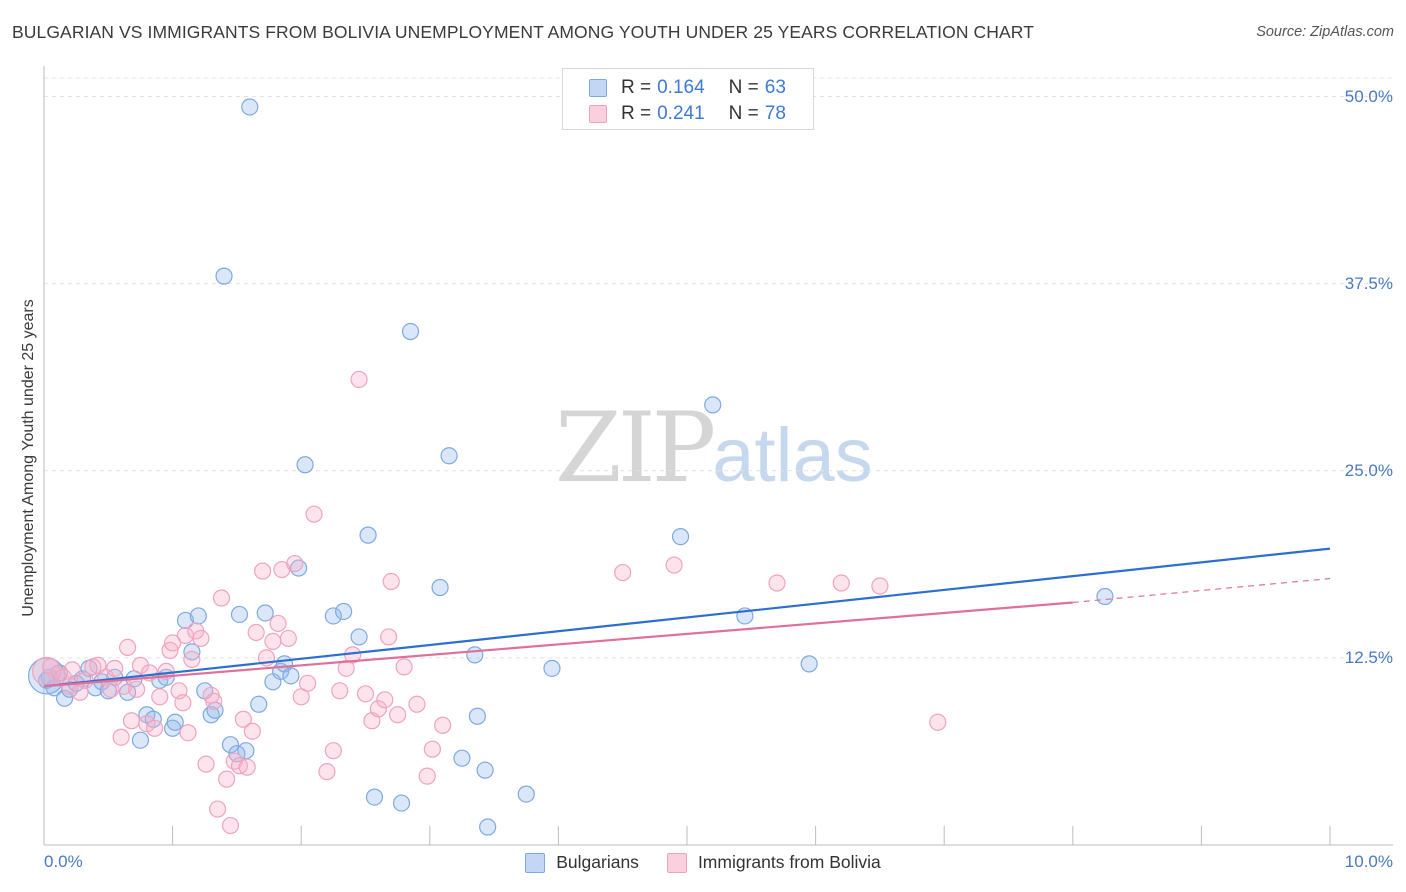 This screenshot has height=892, width=1406. I want to click on legend-row-bulgarians: R = 0.164 N = 63, so click(687, 88).